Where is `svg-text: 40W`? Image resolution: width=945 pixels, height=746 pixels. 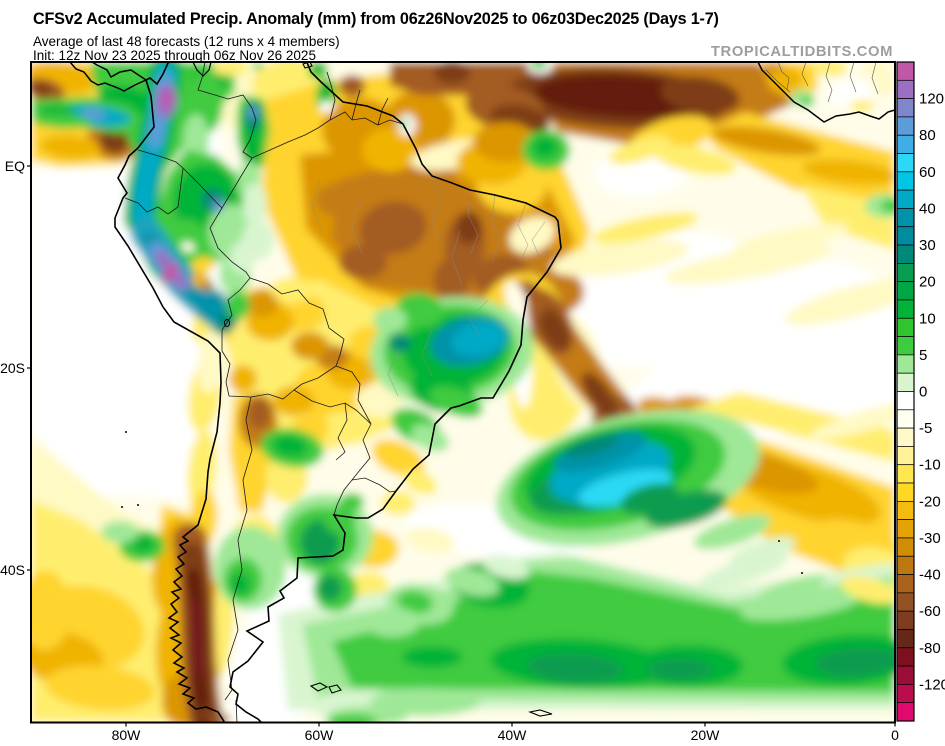 svg-text: 40W is located at coordinates (513, 734).